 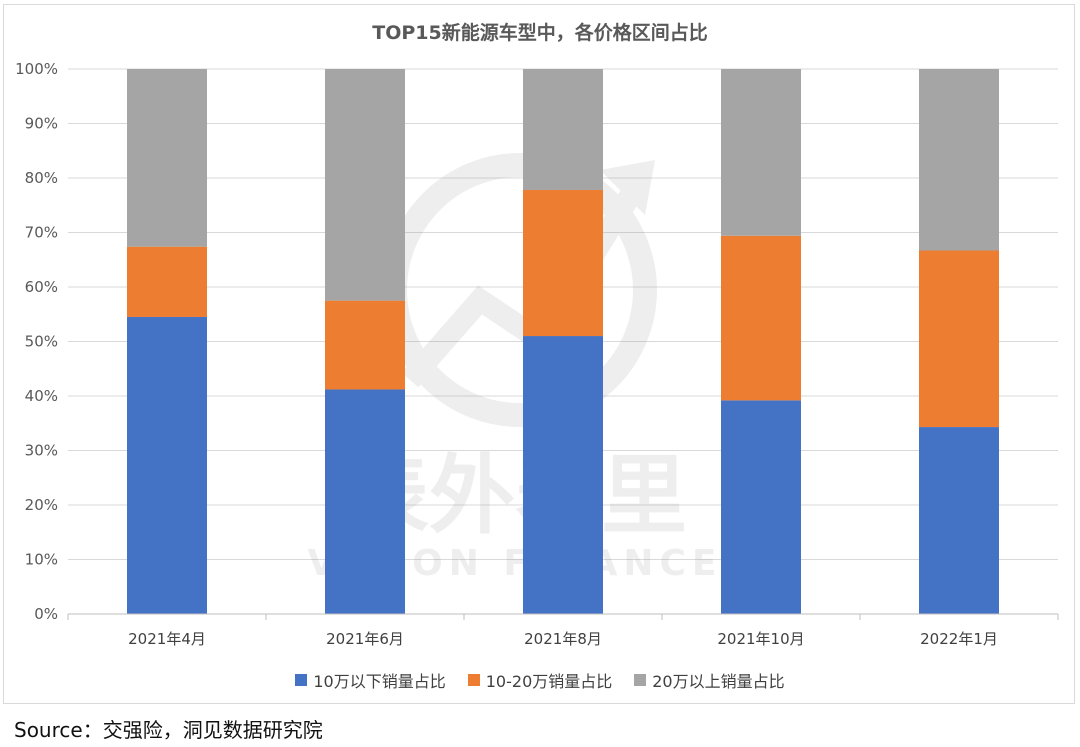 I want to click on legend-item: 10万以下销量占比, so click(x=370, y=680).